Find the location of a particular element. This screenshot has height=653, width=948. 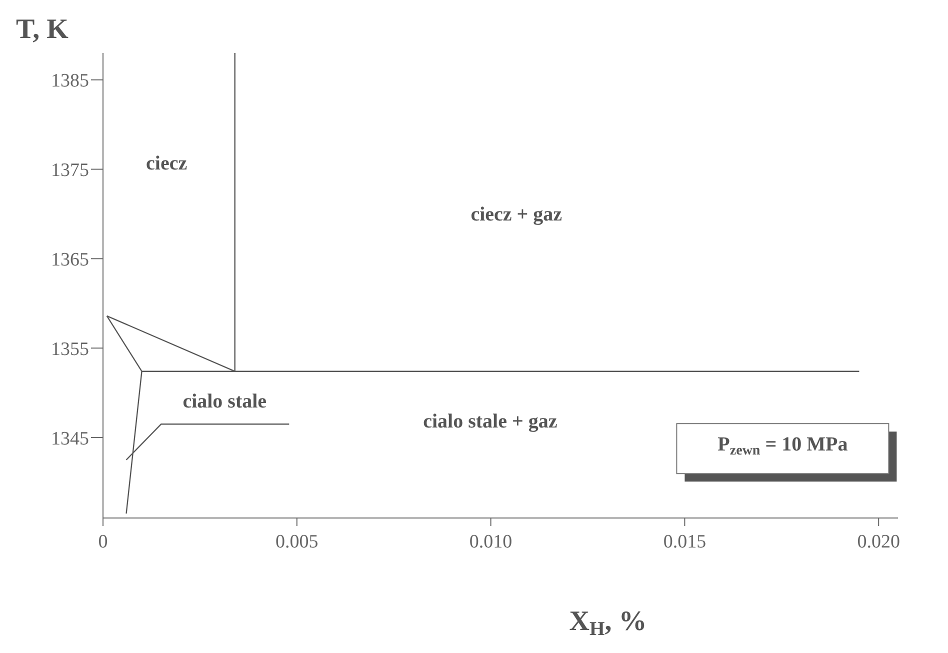

x-tick-label: 0 is located at coordinates (103, 541).